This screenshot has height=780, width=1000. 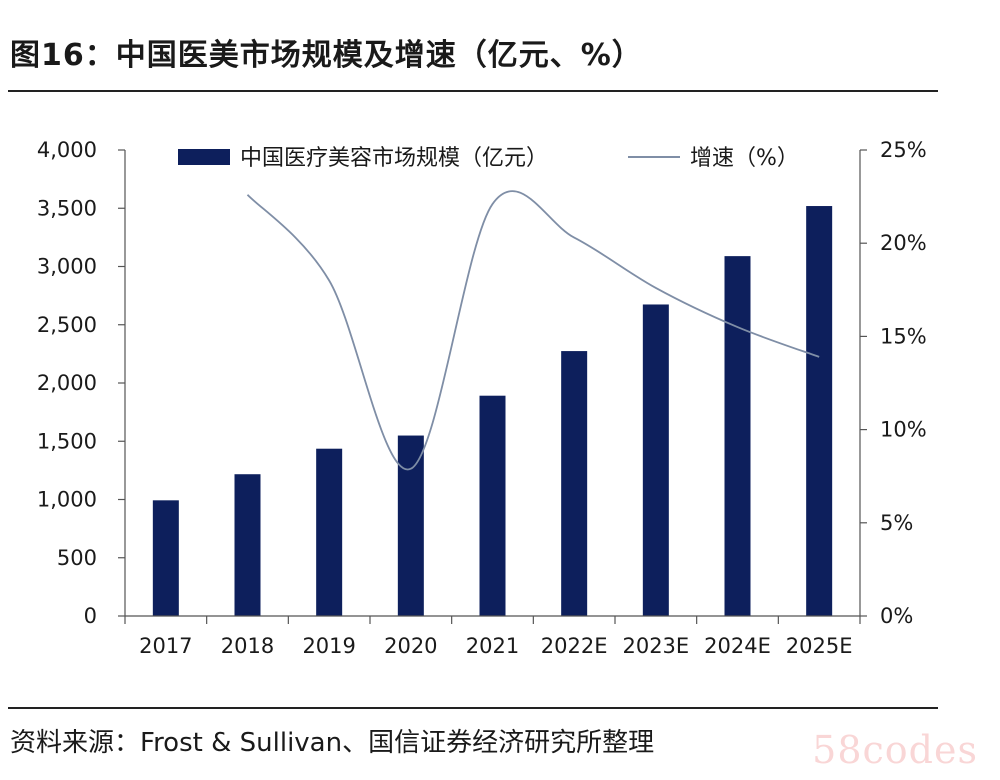 I want to click on x-axis: 2017 2018 2019 2020 2021 2022E 2023E 2024E 2025E, so click(x=492, y=636).